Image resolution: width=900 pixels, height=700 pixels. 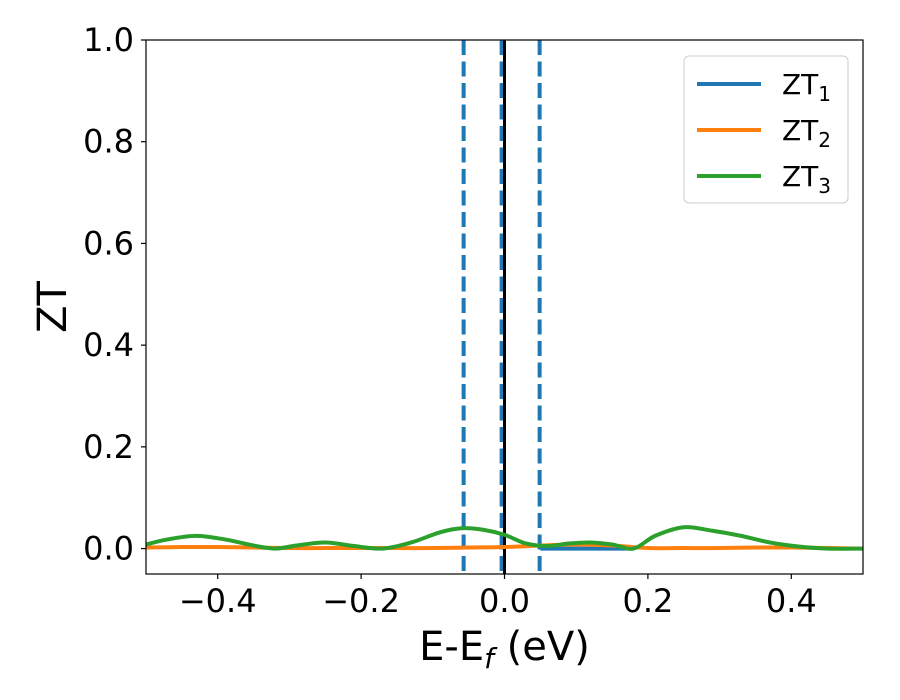 I want to click on x-tick-label: 0.2, so click(x=647, y=601).